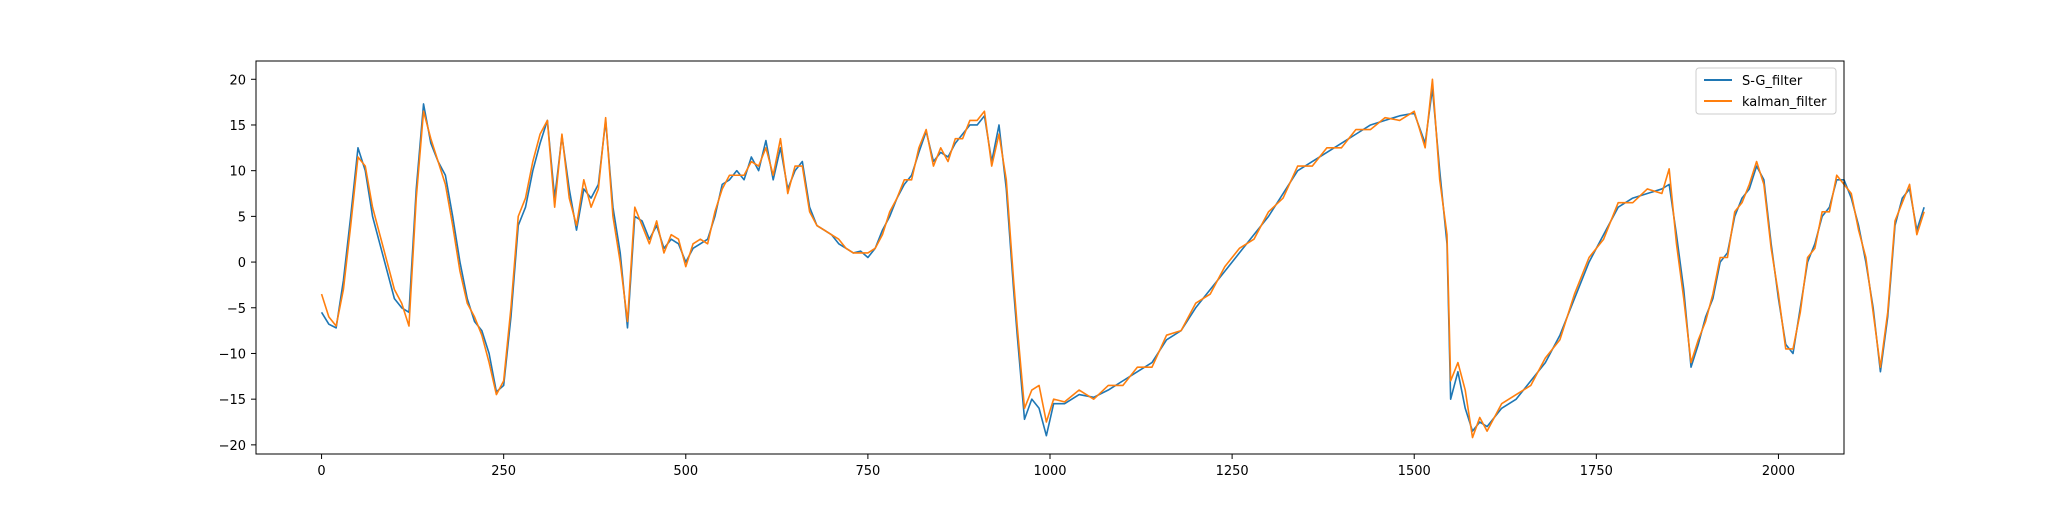  I want to click on y-tick-label: −10, so click(232, 354).